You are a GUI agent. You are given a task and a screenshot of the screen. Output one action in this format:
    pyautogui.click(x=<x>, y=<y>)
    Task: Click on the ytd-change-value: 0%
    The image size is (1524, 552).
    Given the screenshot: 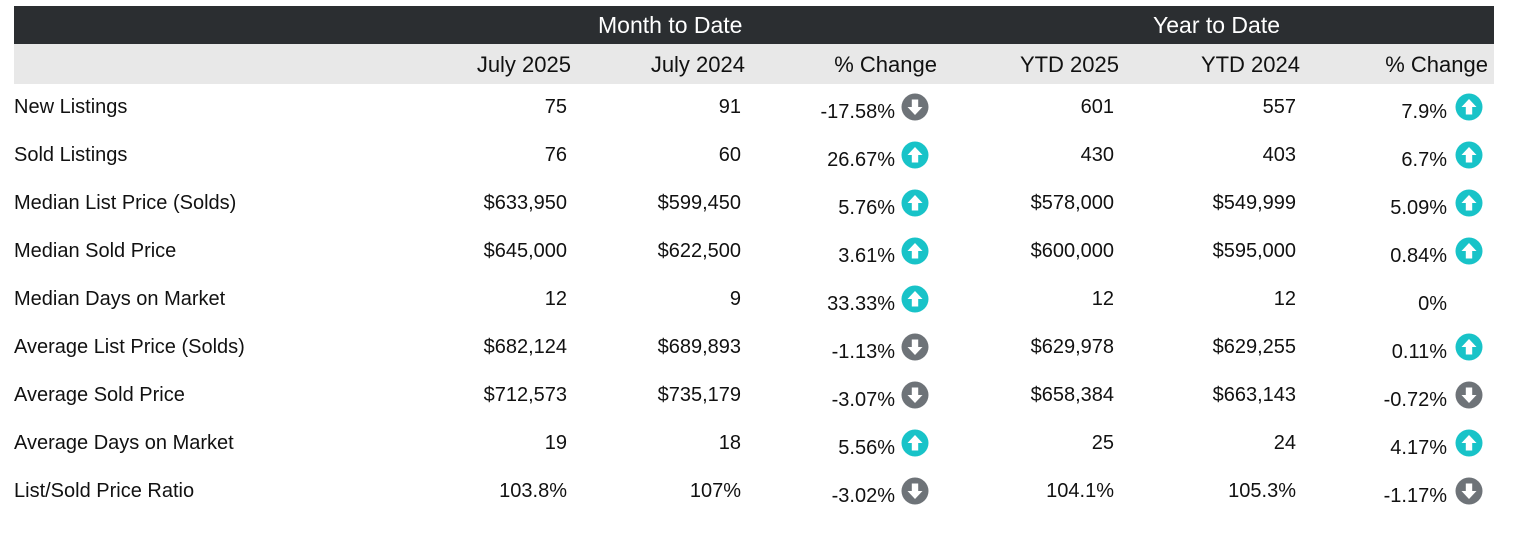 What is the action you would take?
    pyautogui.click(x=1432, y=304)
    